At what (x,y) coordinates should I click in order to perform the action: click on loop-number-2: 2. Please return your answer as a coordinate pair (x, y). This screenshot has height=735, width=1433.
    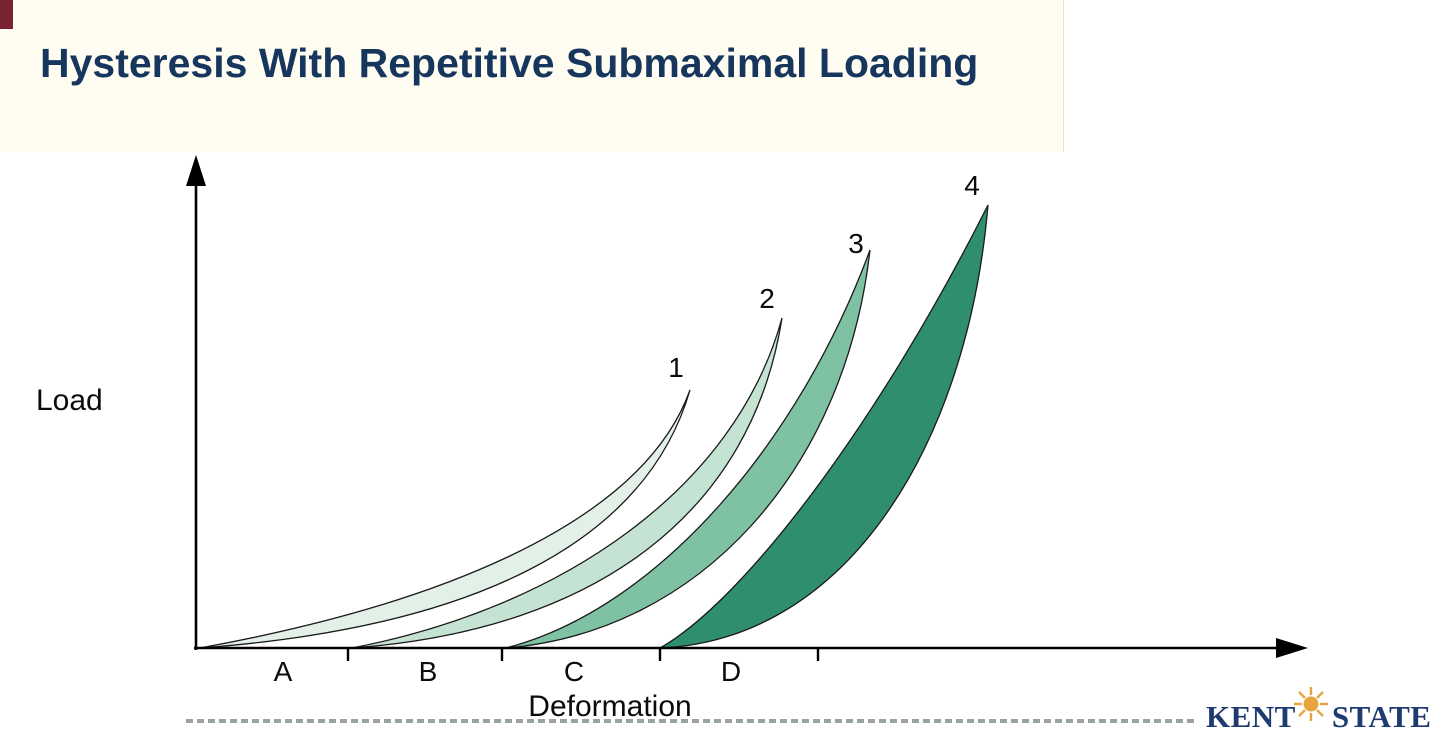
    Looking at the image, I should click on (767, 298).